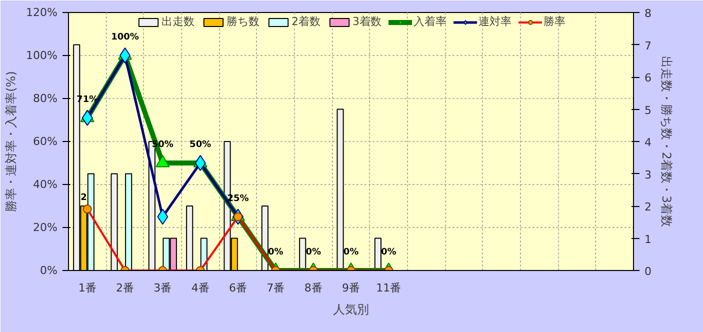 The width and height of the screenshot is (703, 332). I want to click on y2-tick-label: 2, so click(648, 207).